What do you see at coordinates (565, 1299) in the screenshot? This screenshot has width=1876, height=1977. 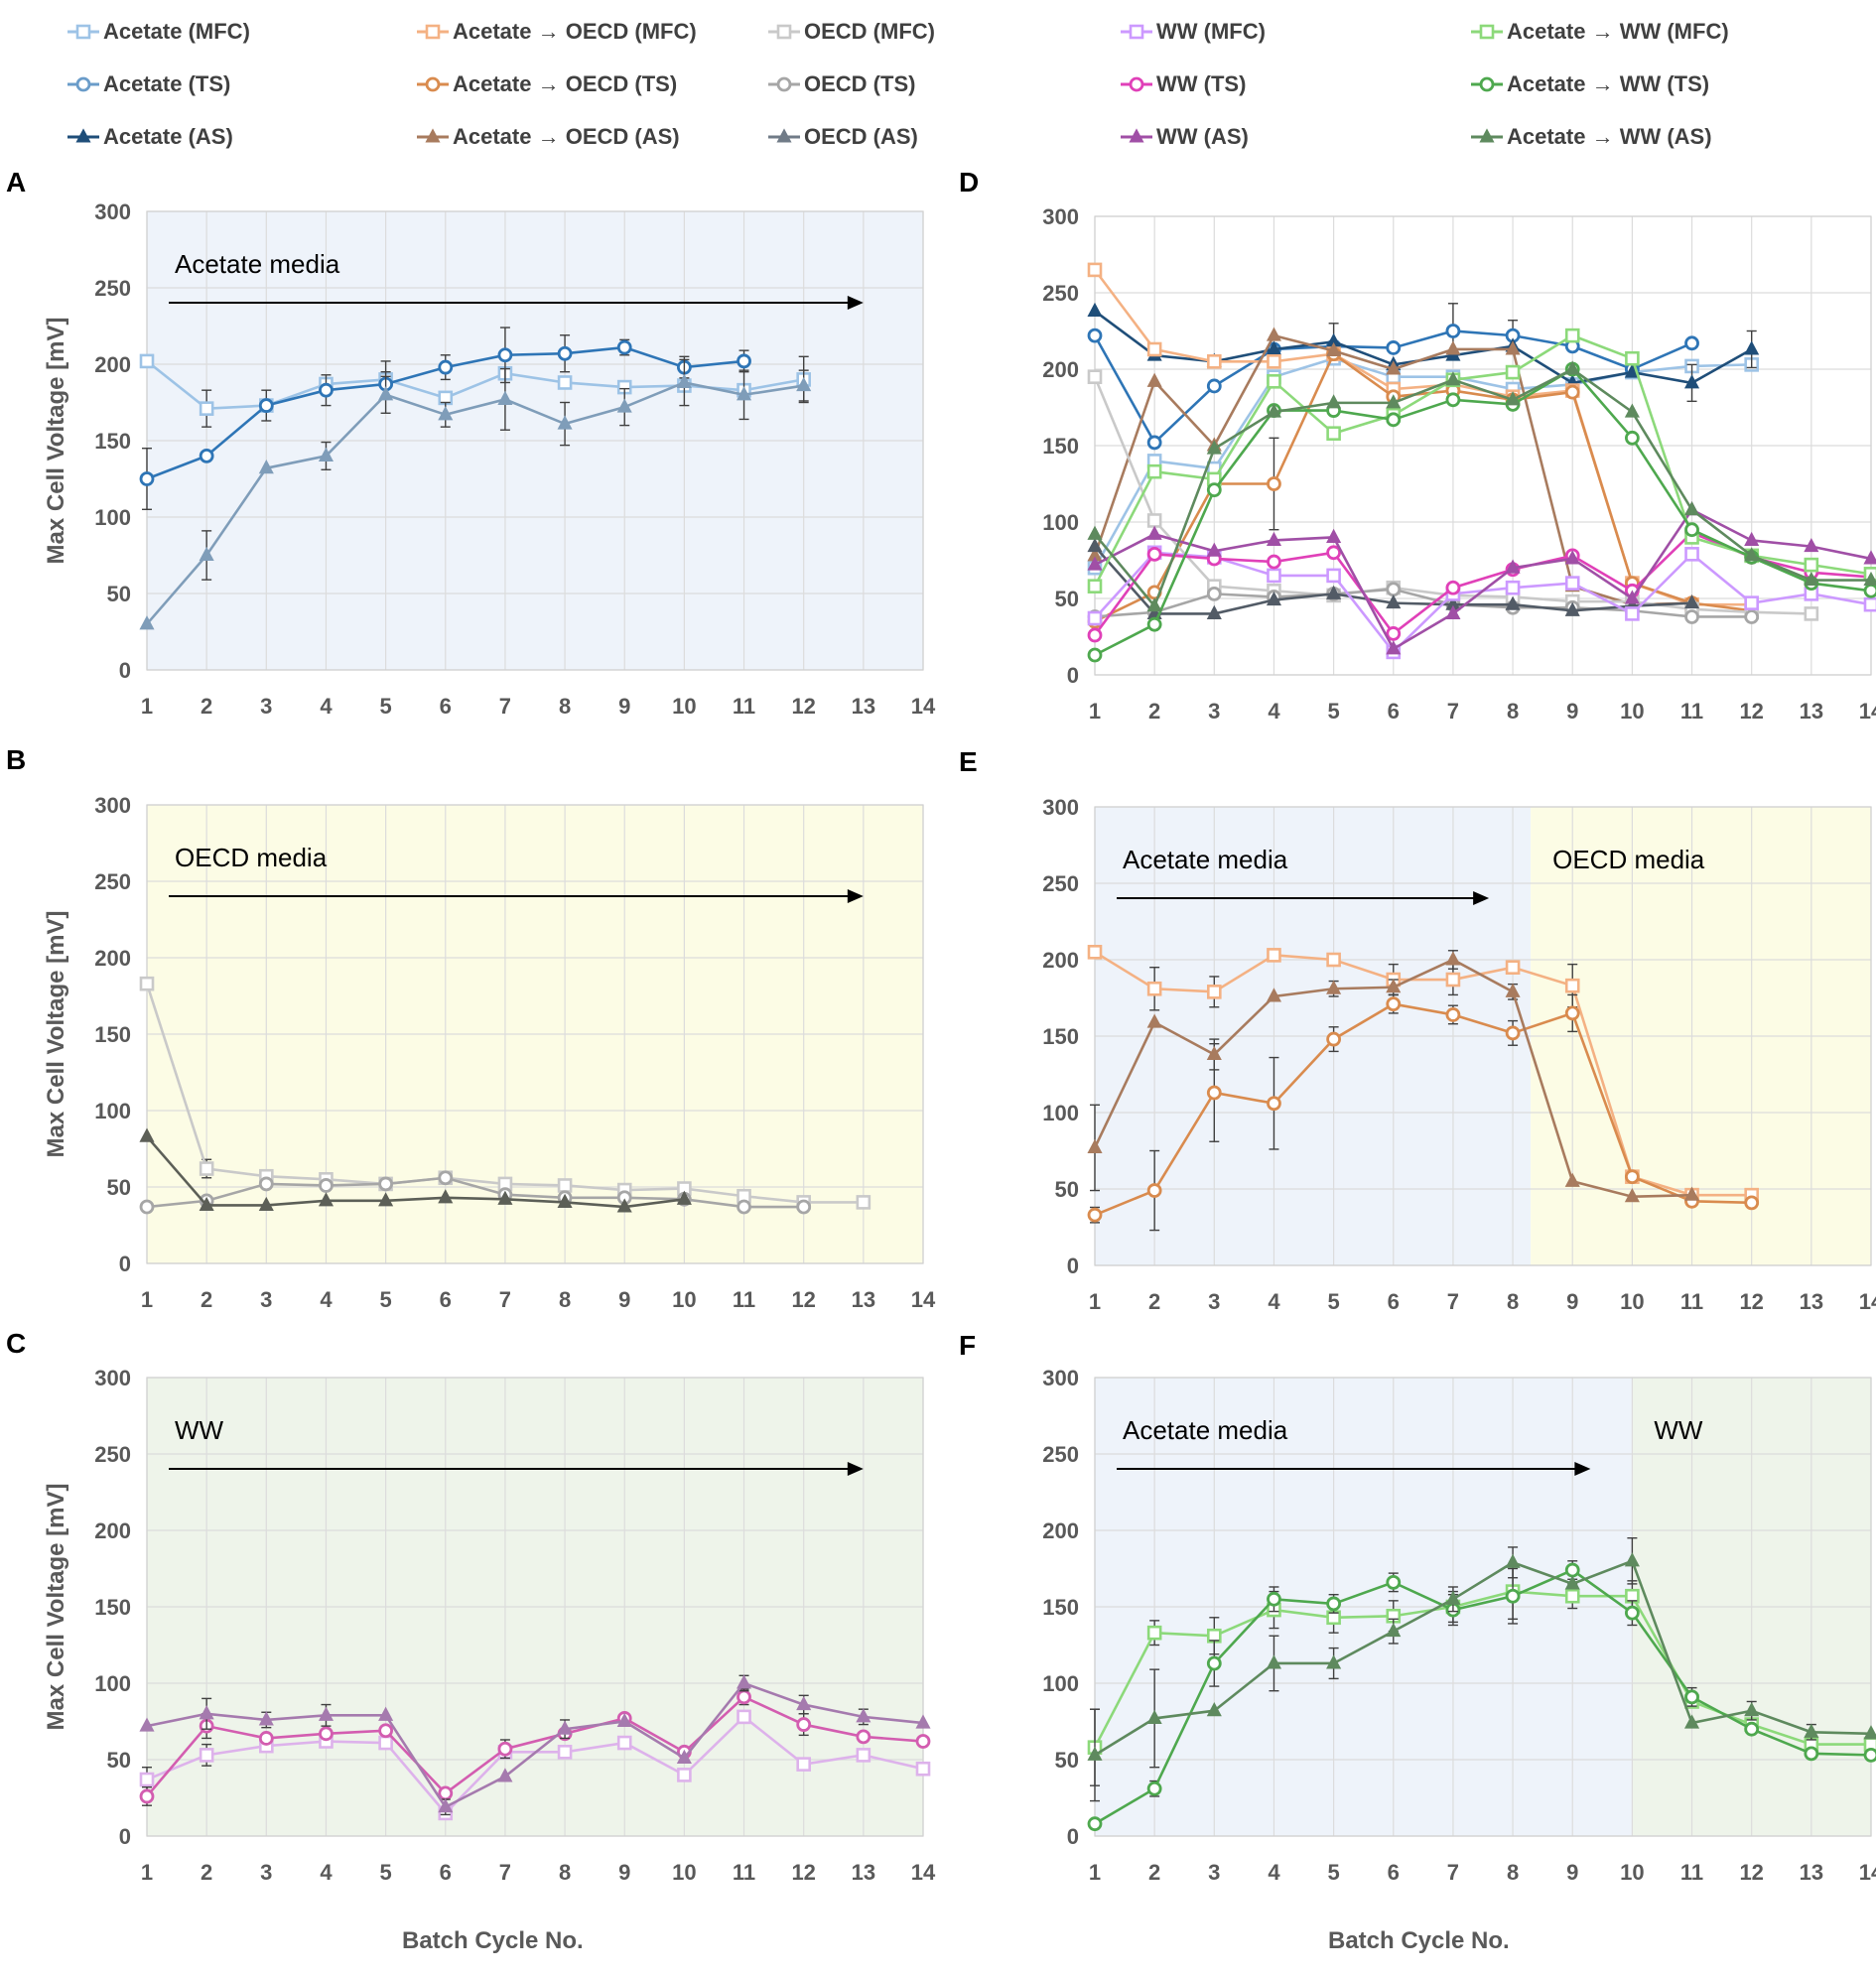 I see `x-tick-label: 8` at bounding box center [565, 1299].